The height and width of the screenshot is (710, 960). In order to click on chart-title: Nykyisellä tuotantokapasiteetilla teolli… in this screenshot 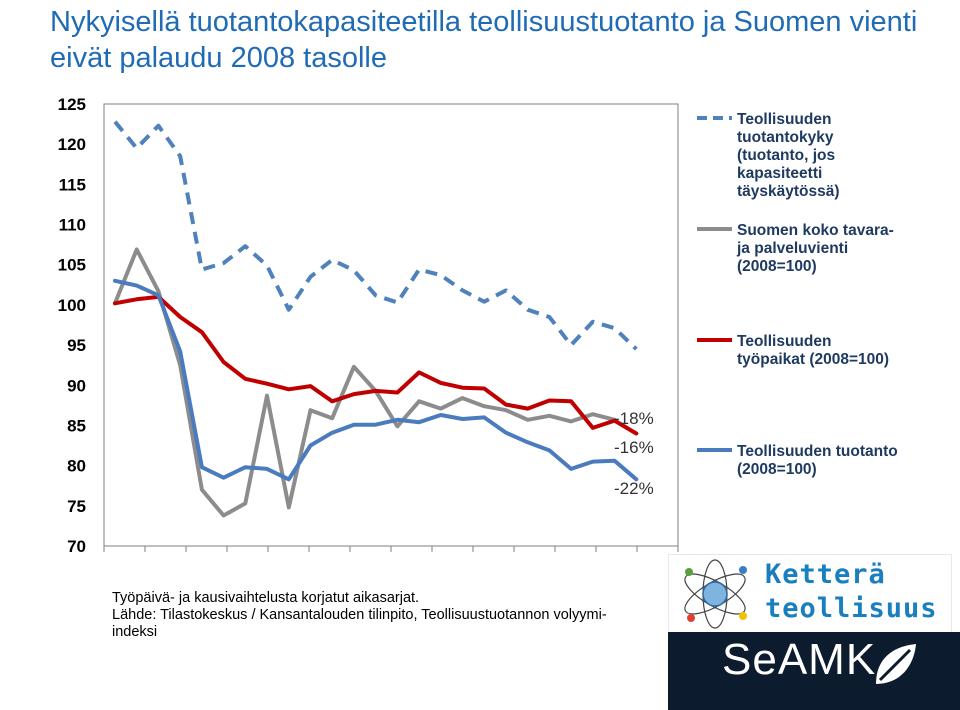, I will do `click(484, 40)`.